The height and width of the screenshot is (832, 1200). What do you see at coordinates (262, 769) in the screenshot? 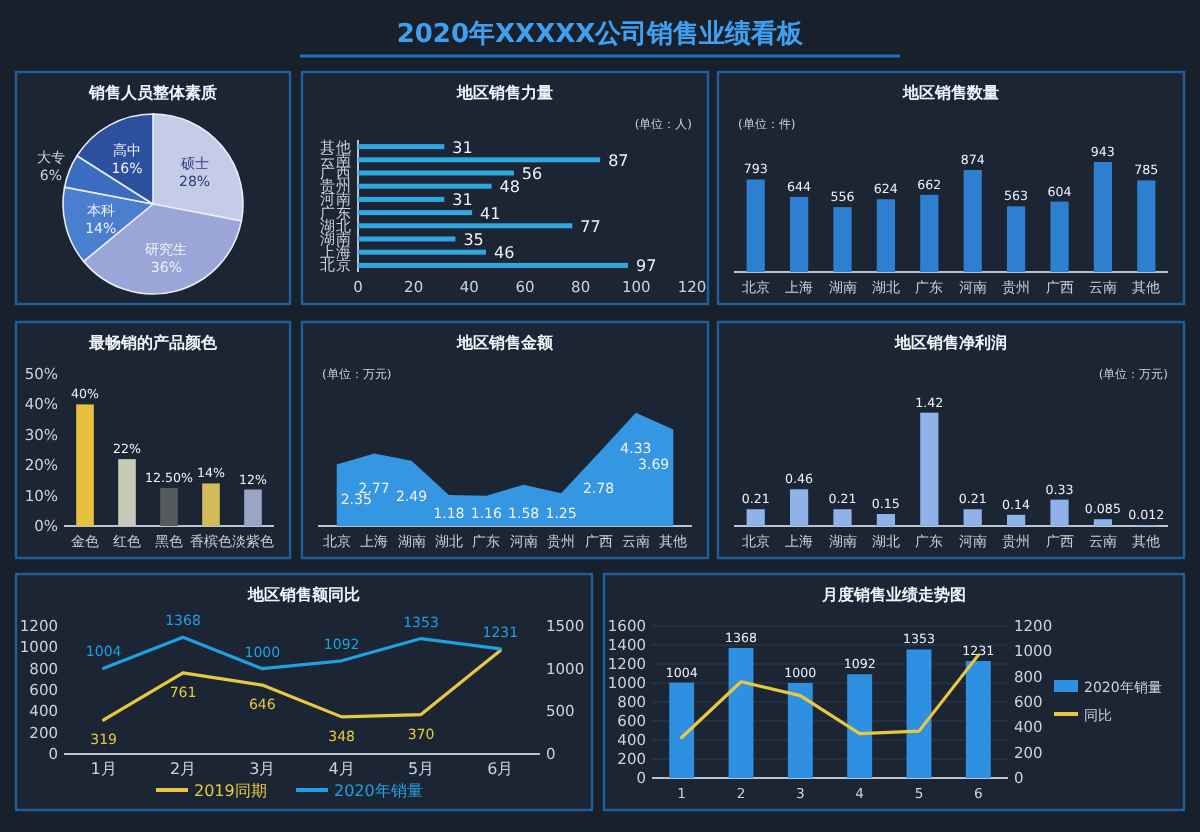
I see `x-tick-label: 3月` at bounding box center [262, 769].